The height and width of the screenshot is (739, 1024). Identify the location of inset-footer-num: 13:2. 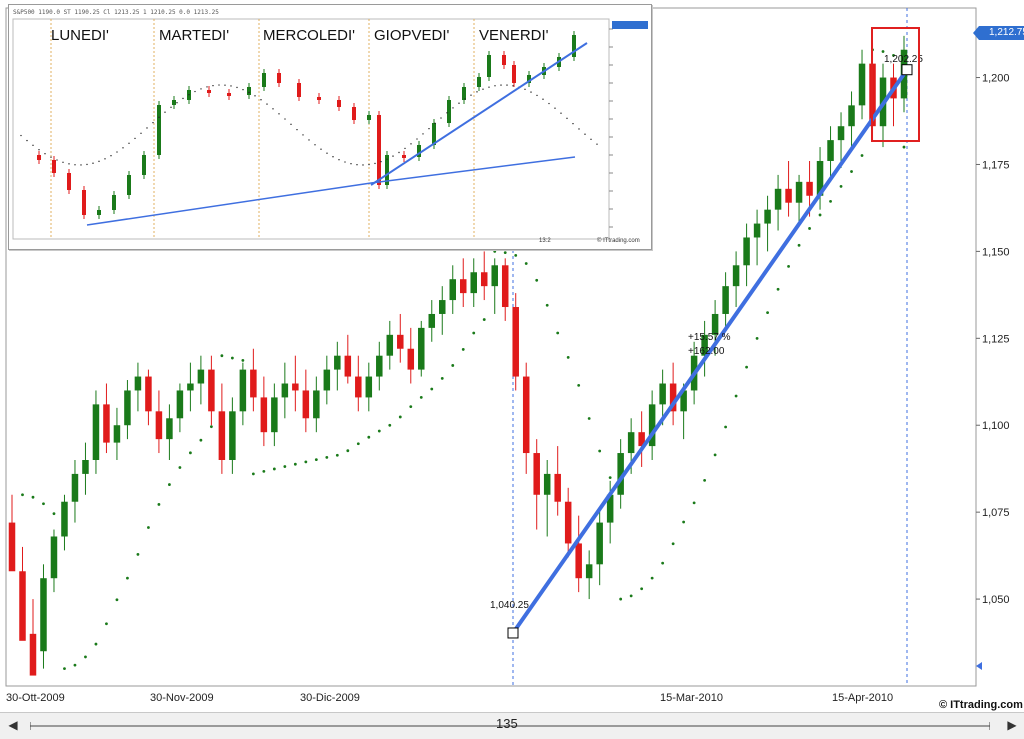
(545, 241).